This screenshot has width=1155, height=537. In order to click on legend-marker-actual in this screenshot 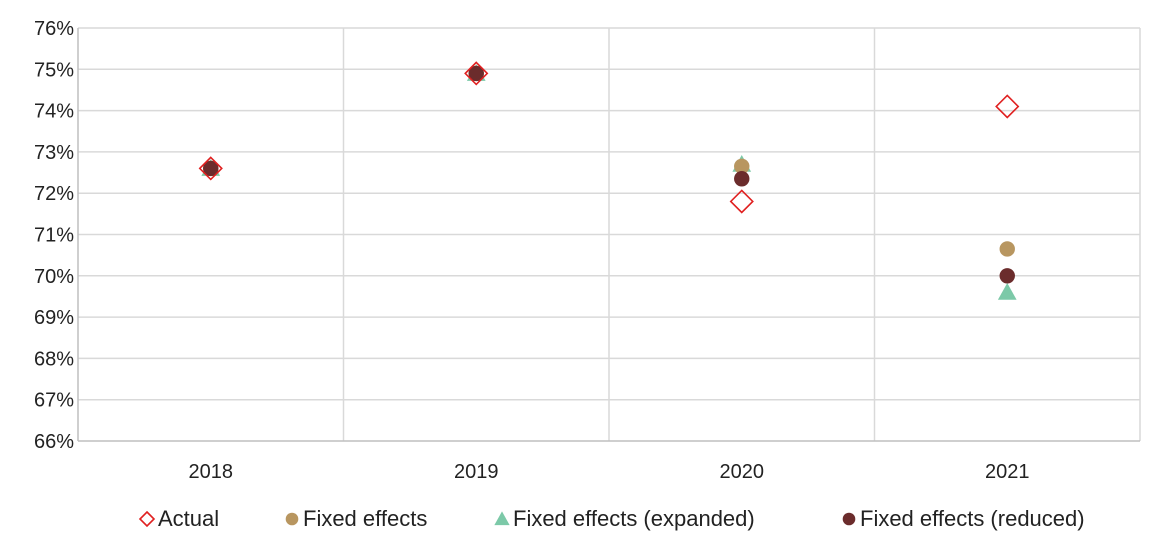, I will do `click(147, 519)`.